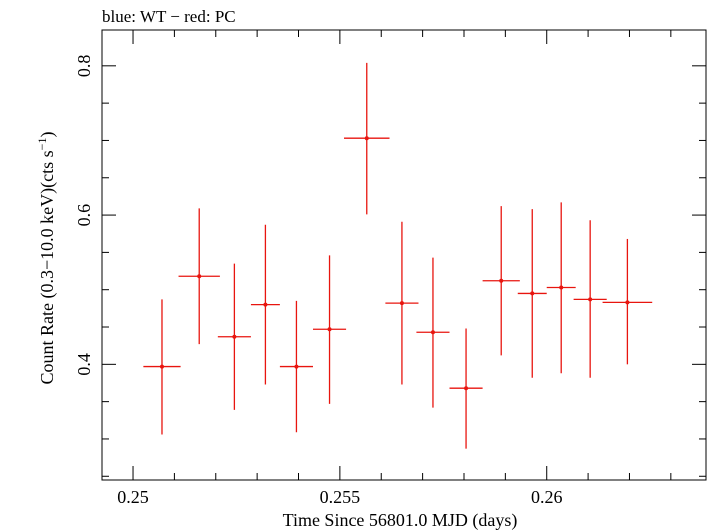  I want to click on y-axis-label-exponent: −1, so click(42, 144).